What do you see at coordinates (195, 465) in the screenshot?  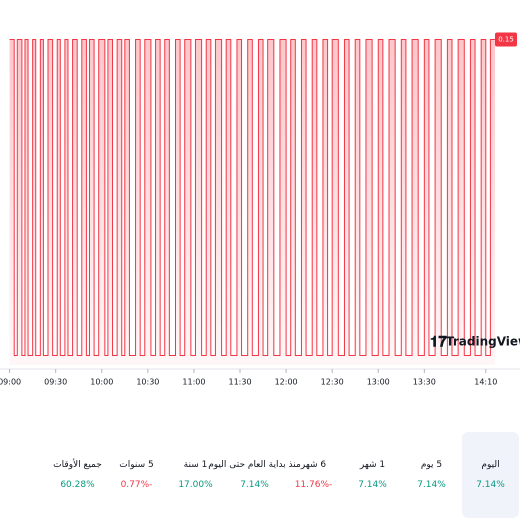 I see `tab-label: 1 سنة` at bounding box center [195, 465].